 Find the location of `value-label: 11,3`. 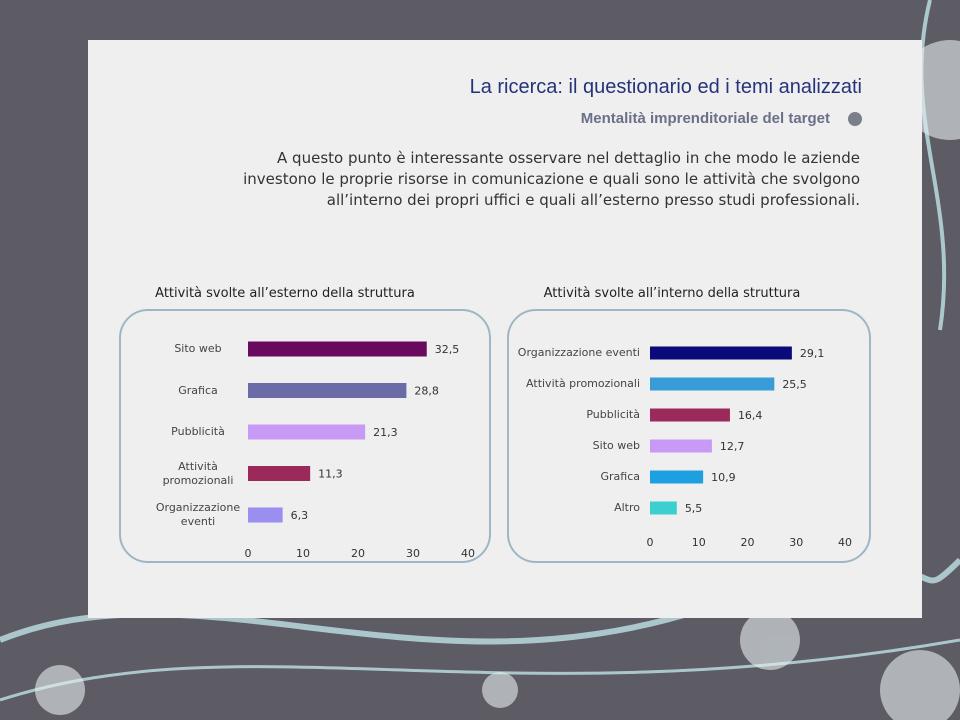

value-label: 11,3 is located at coordinates (330, 474).